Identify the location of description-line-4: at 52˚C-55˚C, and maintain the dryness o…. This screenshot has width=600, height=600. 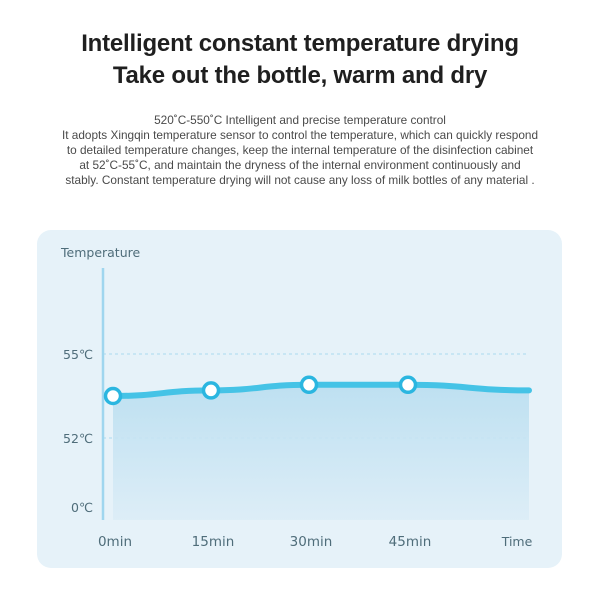
(300, 165).